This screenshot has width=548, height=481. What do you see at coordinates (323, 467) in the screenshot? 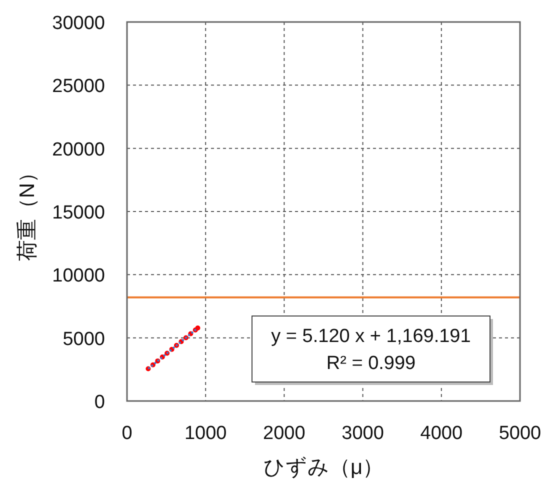
I see `x-axis-title: ひずみ（μ）` at bounding box center [323, 467].